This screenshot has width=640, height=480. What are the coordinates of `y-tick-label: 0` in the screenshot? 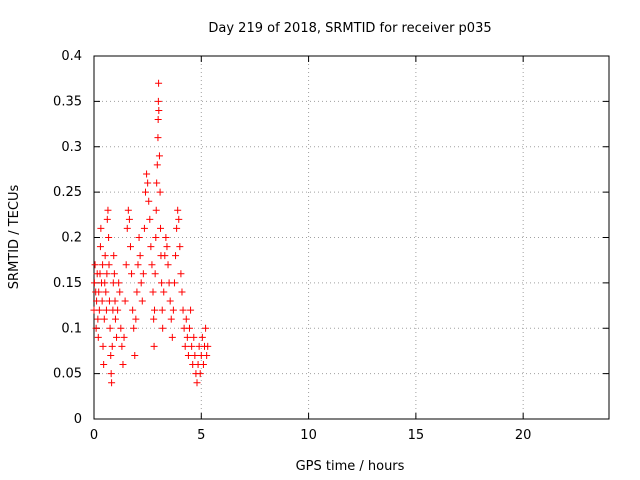 It's located at (78, 419).